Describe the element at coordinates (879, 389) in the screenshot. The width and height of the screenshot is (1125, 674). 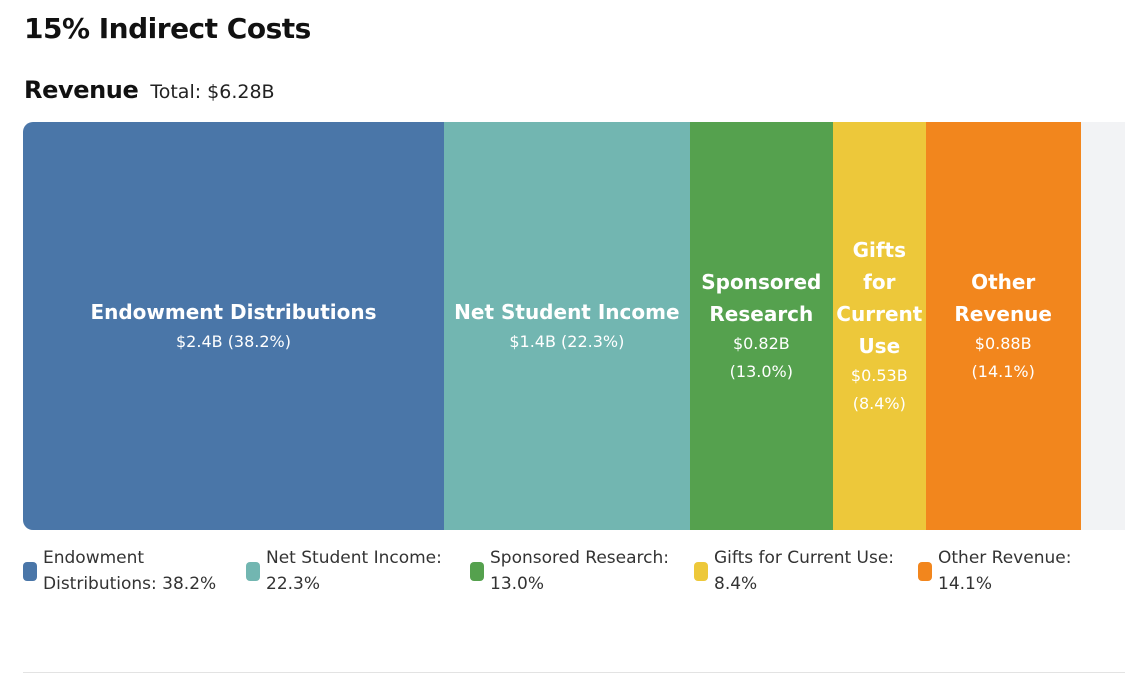
I see `segment-value-label: $0.53B (8.4%)` at that location.